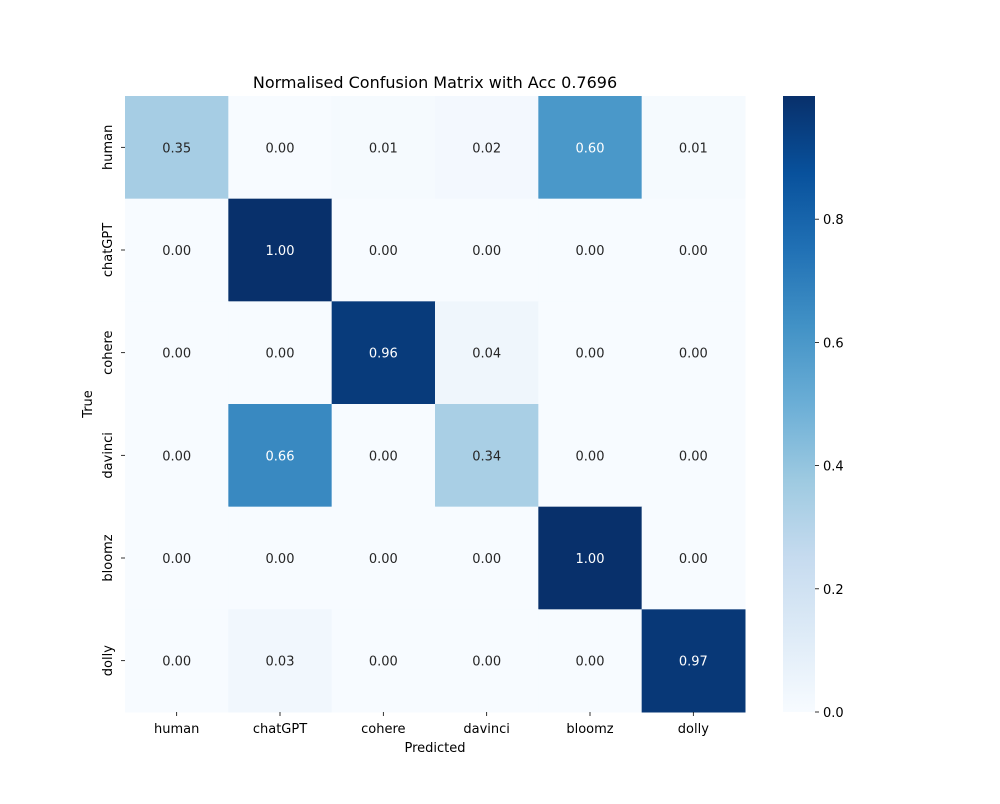  I want to click on cell-value-label: 0.34, so click(486, 456).